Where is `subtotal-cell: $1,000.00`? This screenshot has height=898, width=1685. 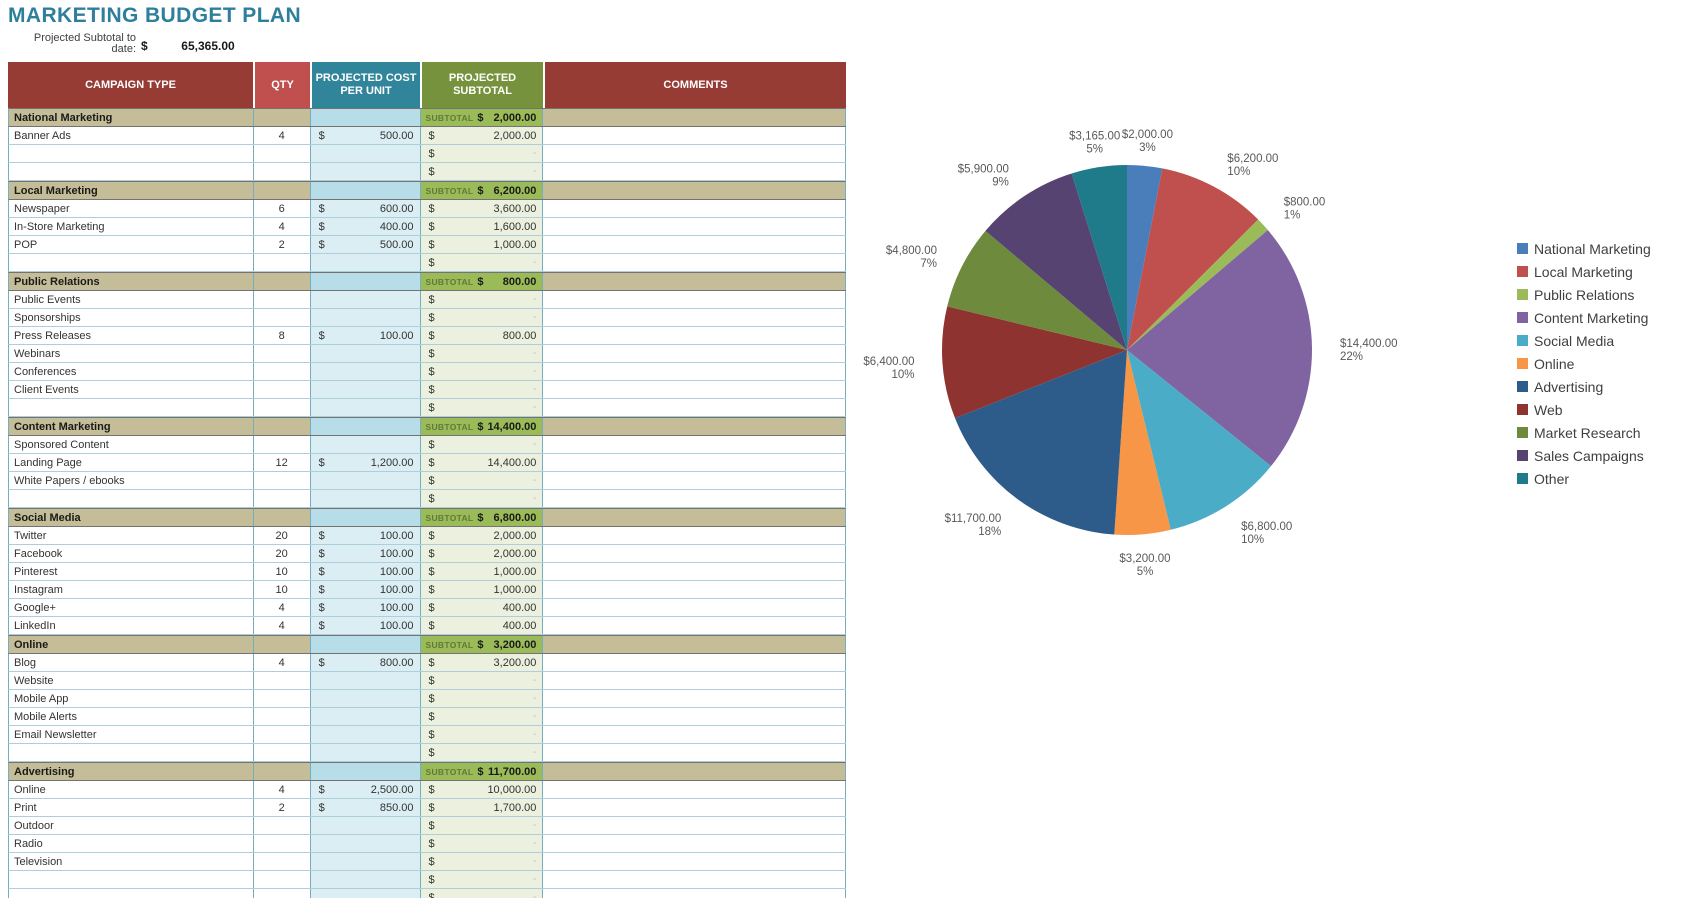
subtotal-cell: $1,000.00 is located at coordinates (482, 571).